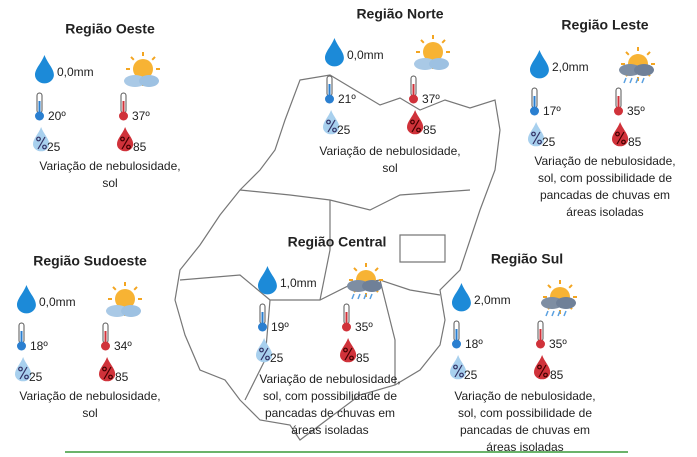 This screenshot has height=457, width=697. I want to click on temp-min: 18º, so click(39, 346).